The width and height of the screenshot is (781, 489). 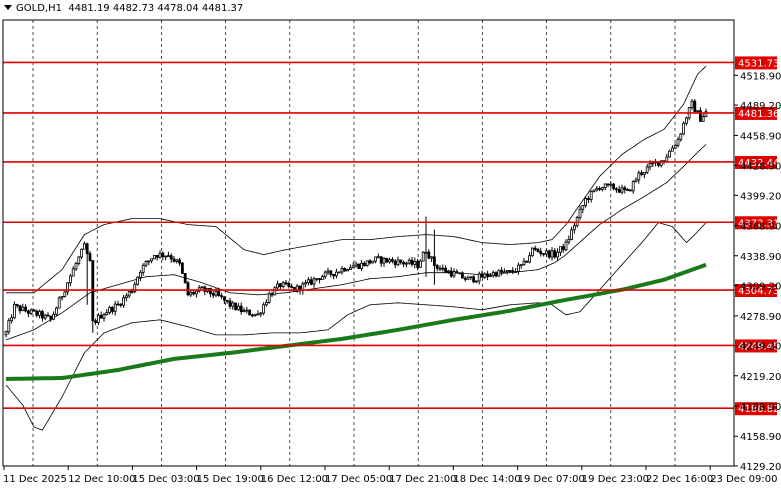 What do you see at coordinates (760, 407) in the screenshot?
I see `y-tick-label: 4188.90` at bounding box center [760, 407].